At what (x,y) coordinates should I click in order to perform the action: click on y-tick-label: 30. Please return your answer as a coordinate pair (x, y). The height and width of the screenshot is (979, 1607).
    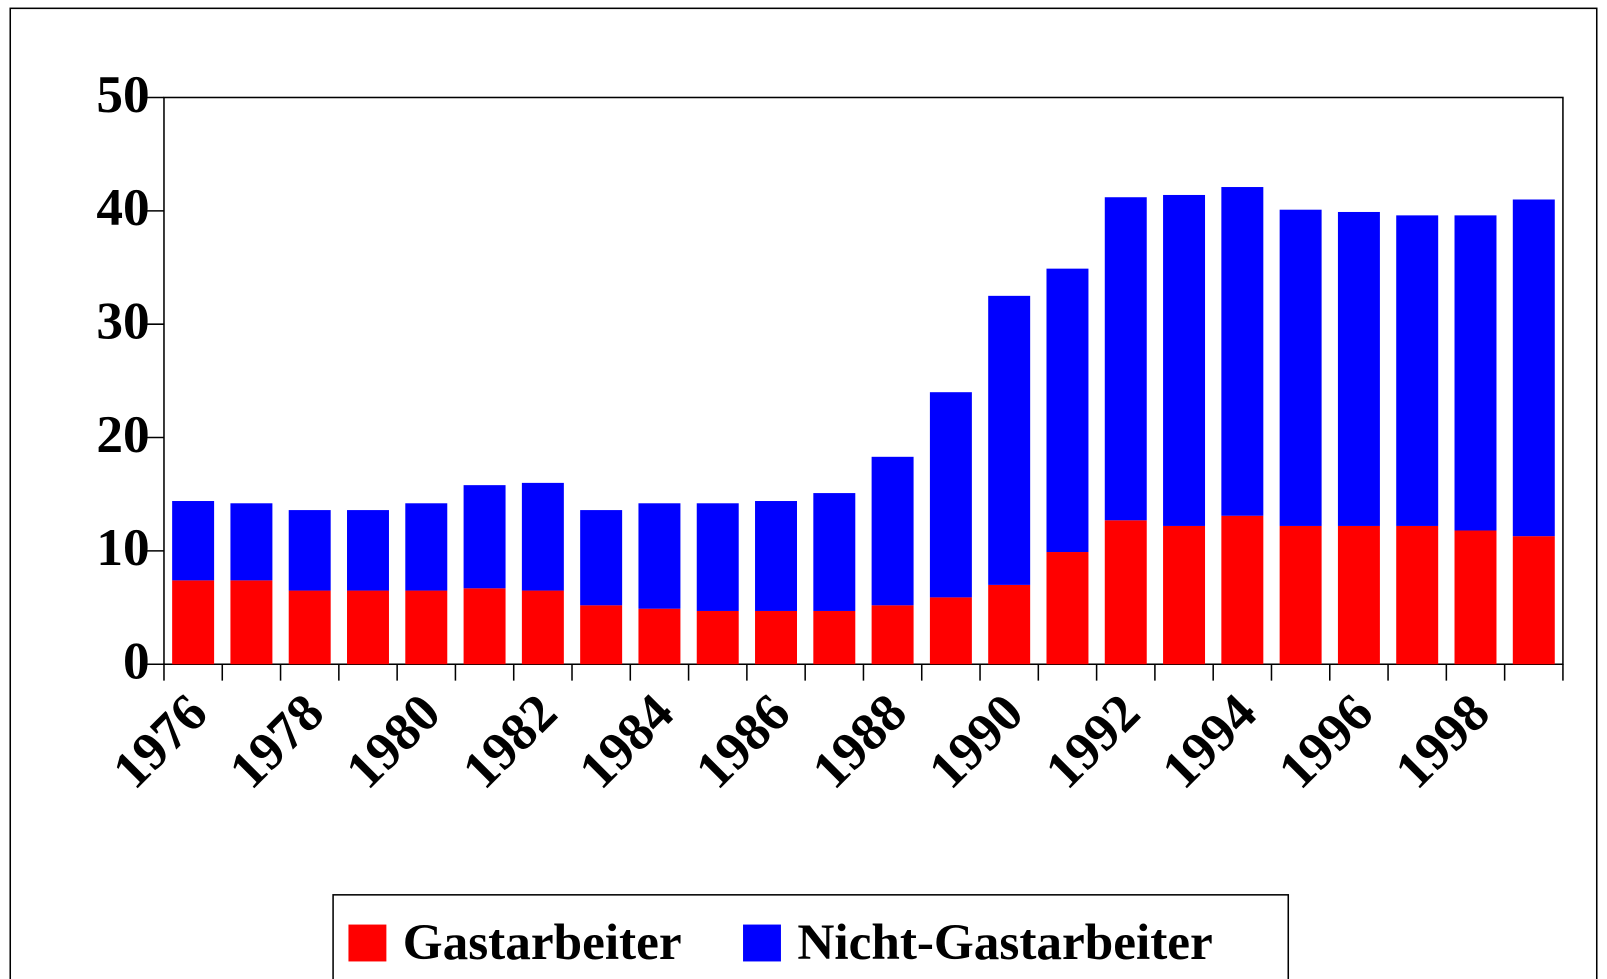
    Looking at the image, I should click on (122, 320).